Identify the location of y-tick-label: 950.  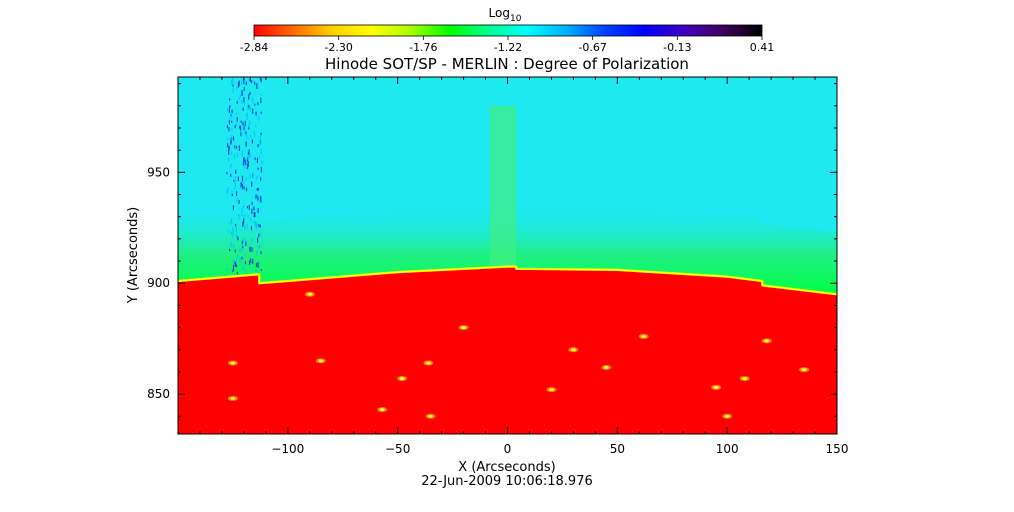
(158, 172).